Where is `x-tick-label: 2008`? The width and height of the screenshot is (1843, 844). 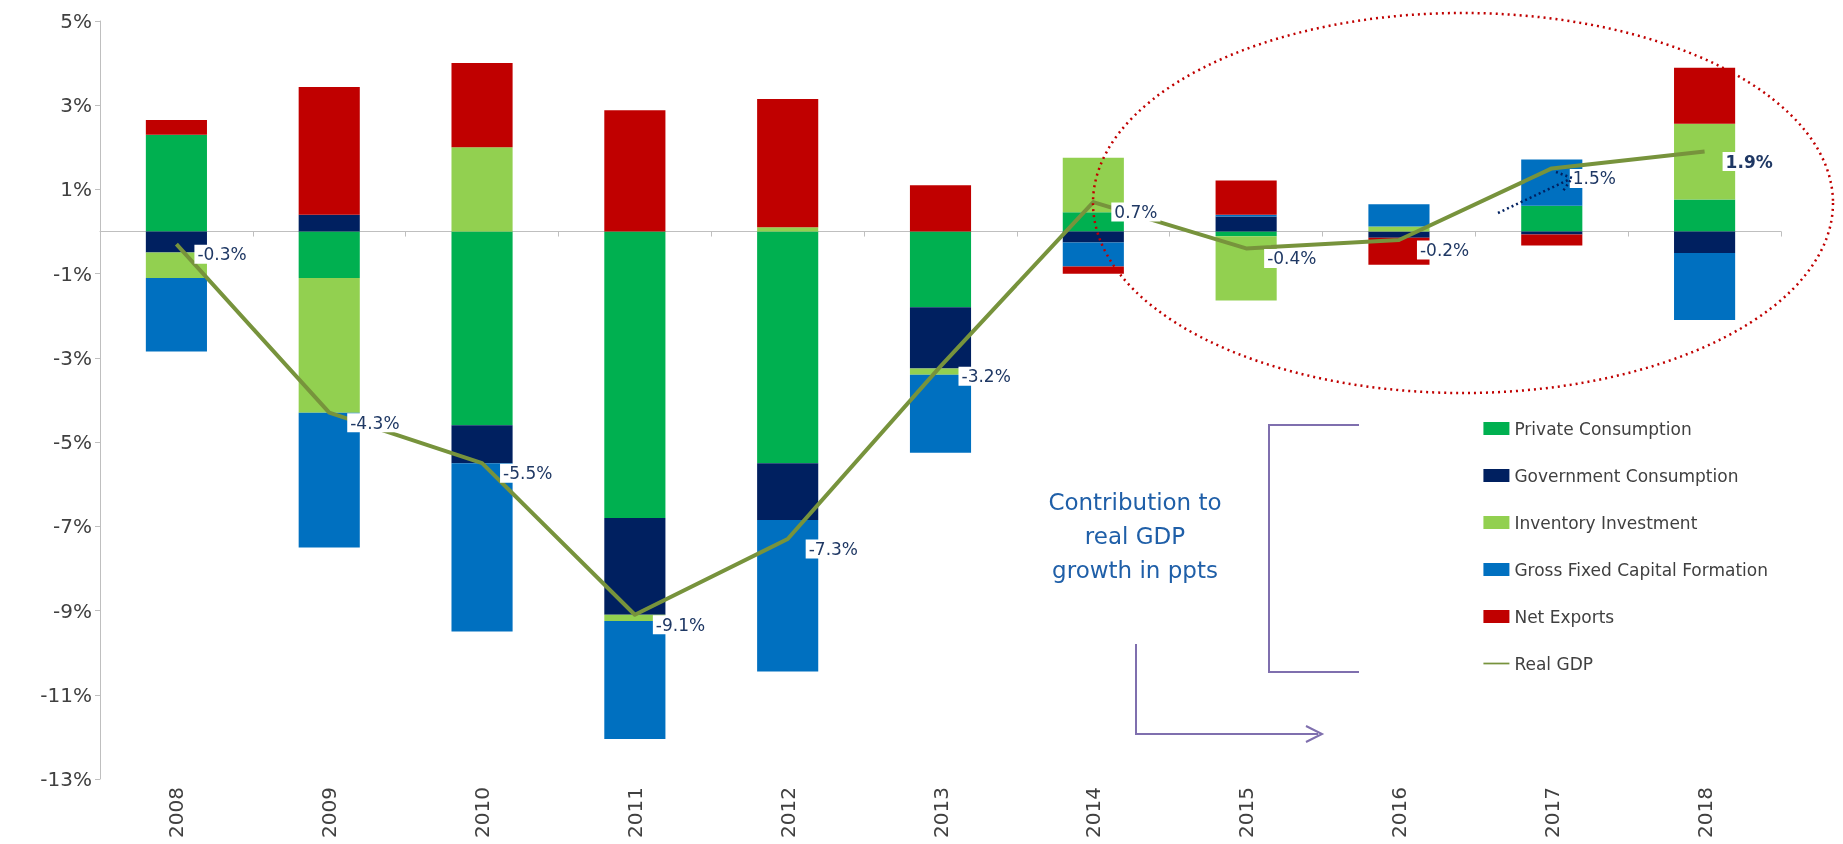 x-tick-label: 2008 is located at coordinates (176, 812).